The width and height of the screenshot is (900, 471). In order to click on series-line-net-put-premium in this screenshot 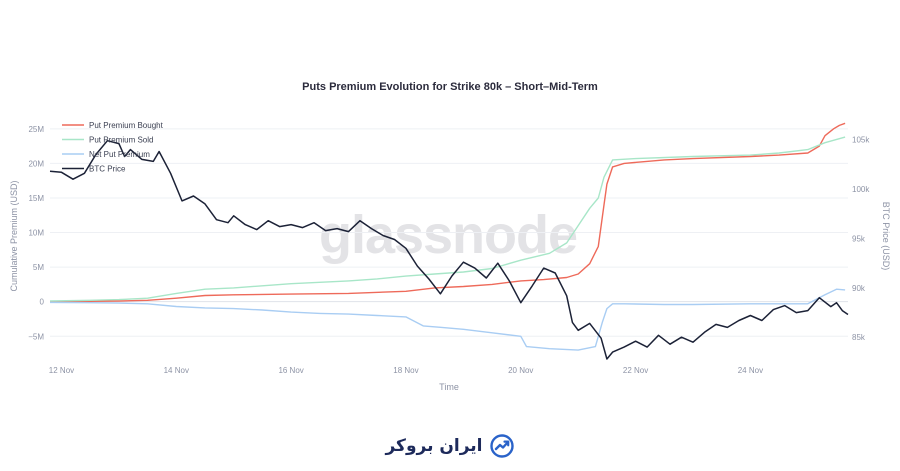, I will do `click(447, 319)`.